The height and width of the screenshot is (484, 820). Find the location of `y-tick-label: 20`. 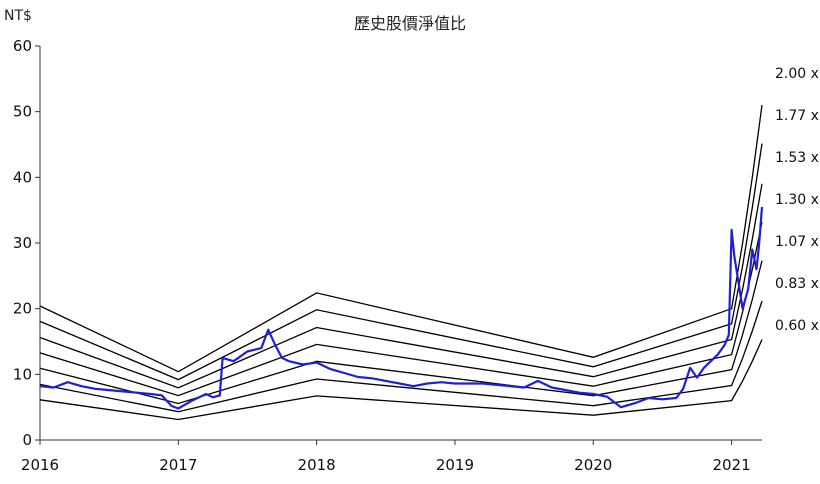

y-tick-label: 20 is located at coordinates (22, 309).